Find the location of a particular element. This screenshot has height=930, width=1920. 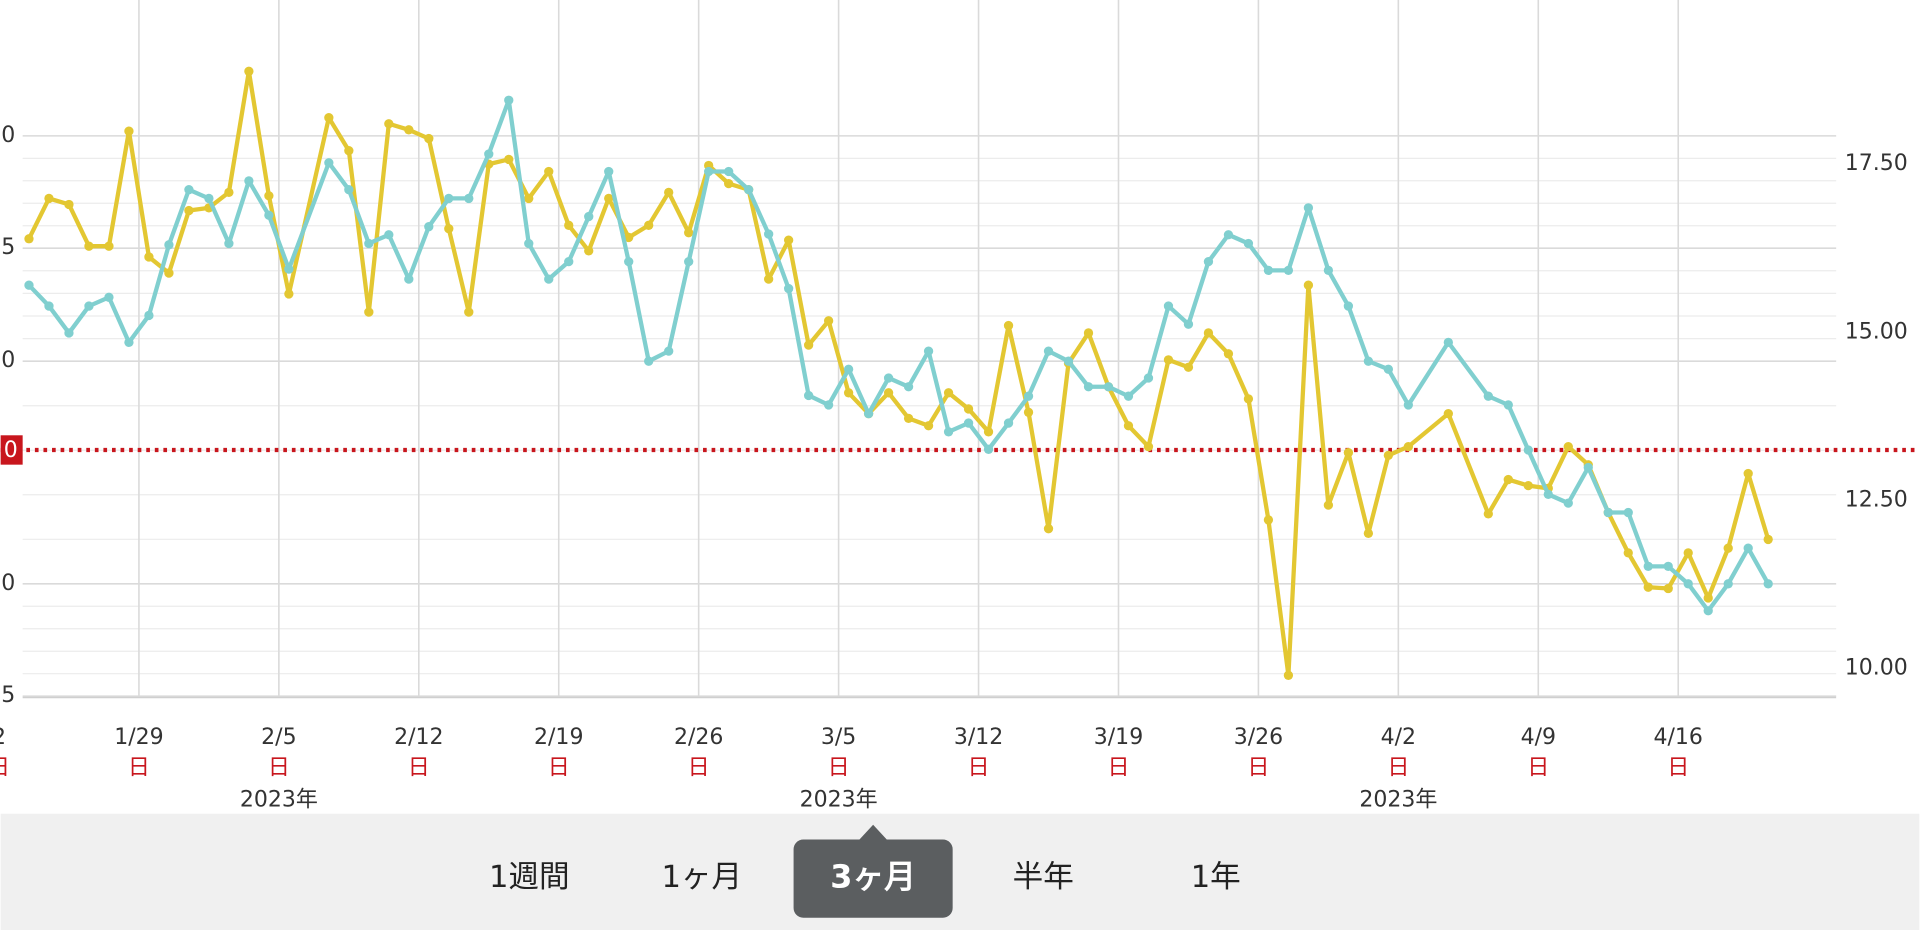

reference-label-box is located at coordinates (11, 450).